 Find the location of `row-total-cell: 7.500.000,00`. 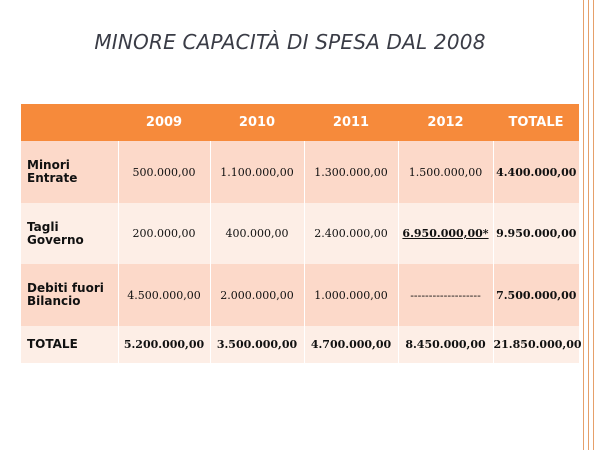

row-total-cell: 7.500.000,00 is located at coordinates (535, 295).